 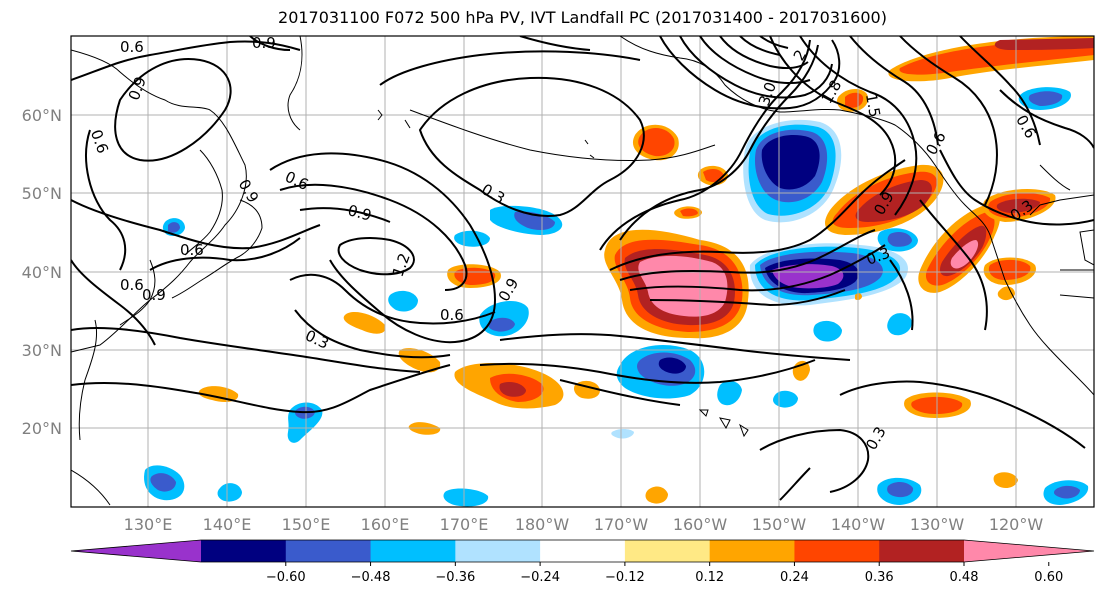 I want to click on colorbar-outline, so click(x=582, y=551).